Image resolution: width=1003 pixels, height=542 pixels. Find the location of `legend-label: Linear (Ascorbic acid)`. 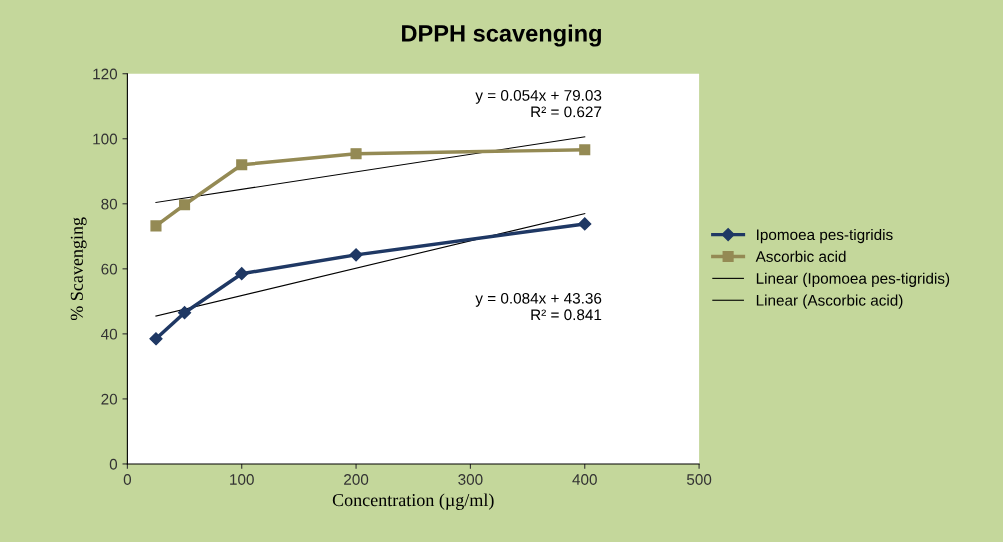

legend-label: Linear (Ascorbic acid) is located at coordinates (829, 301).